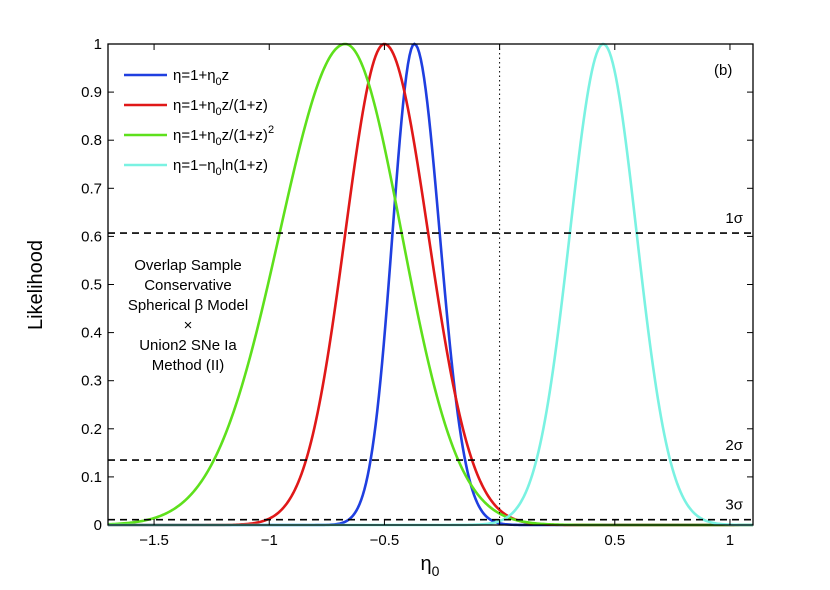  Describe the element at coordinates (223, 136) in the screenshot. I see `legend-label-3: η=1+η0​z/(1+z)2` at that location.